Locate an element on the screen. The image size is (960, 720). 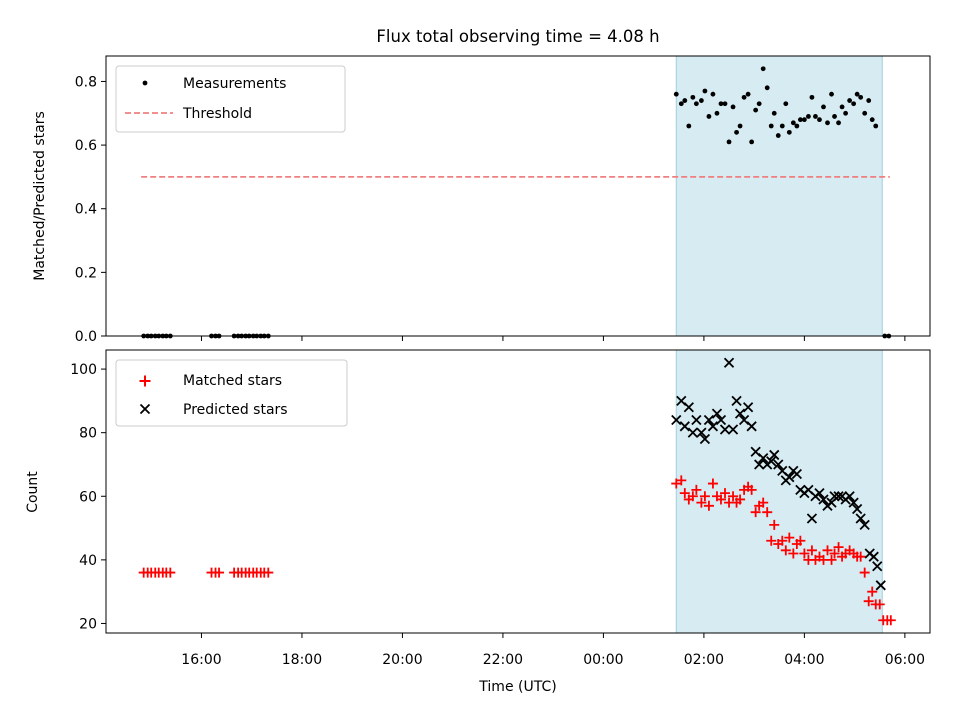
top-x-ticks is located at coordinates (553, 338).